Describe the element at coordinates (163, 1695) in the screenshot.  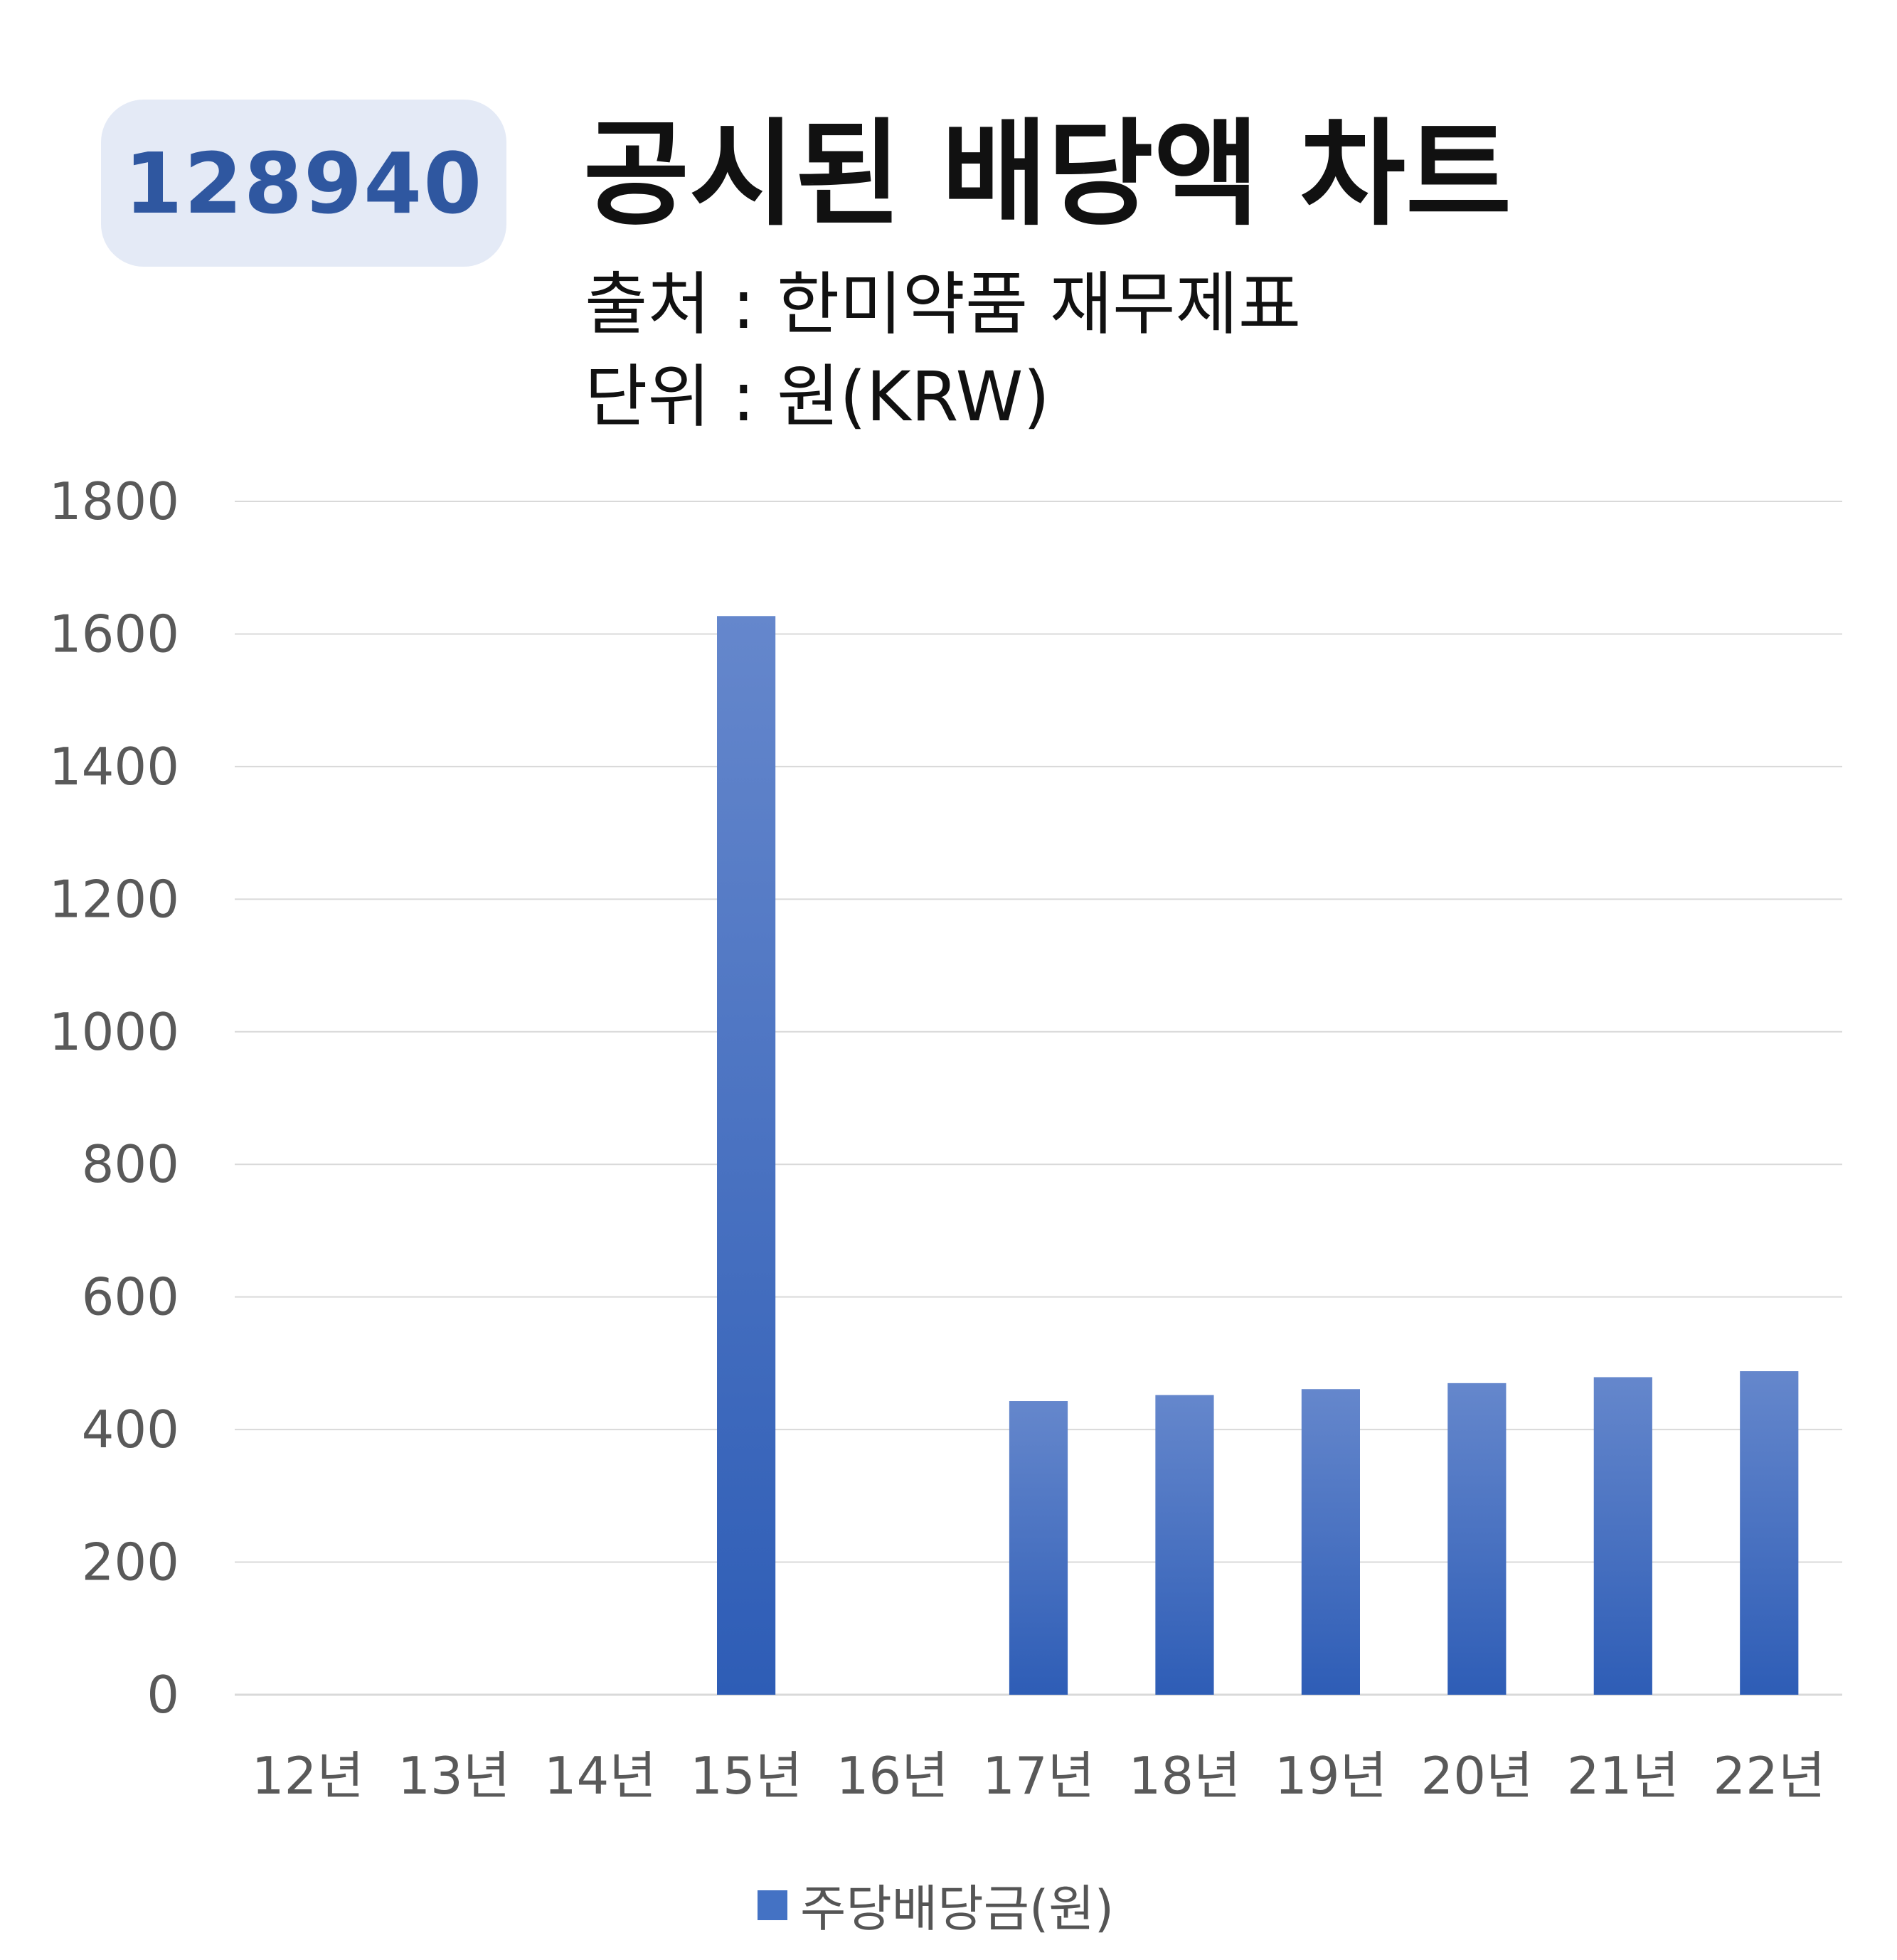
I see `y-tick-label: 0` at that location.